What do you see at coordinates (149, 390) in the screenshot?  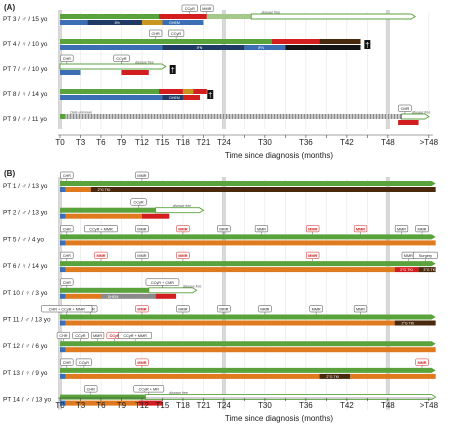 I see `response-label: CCyR + MR` at bounding box center [149, 390].